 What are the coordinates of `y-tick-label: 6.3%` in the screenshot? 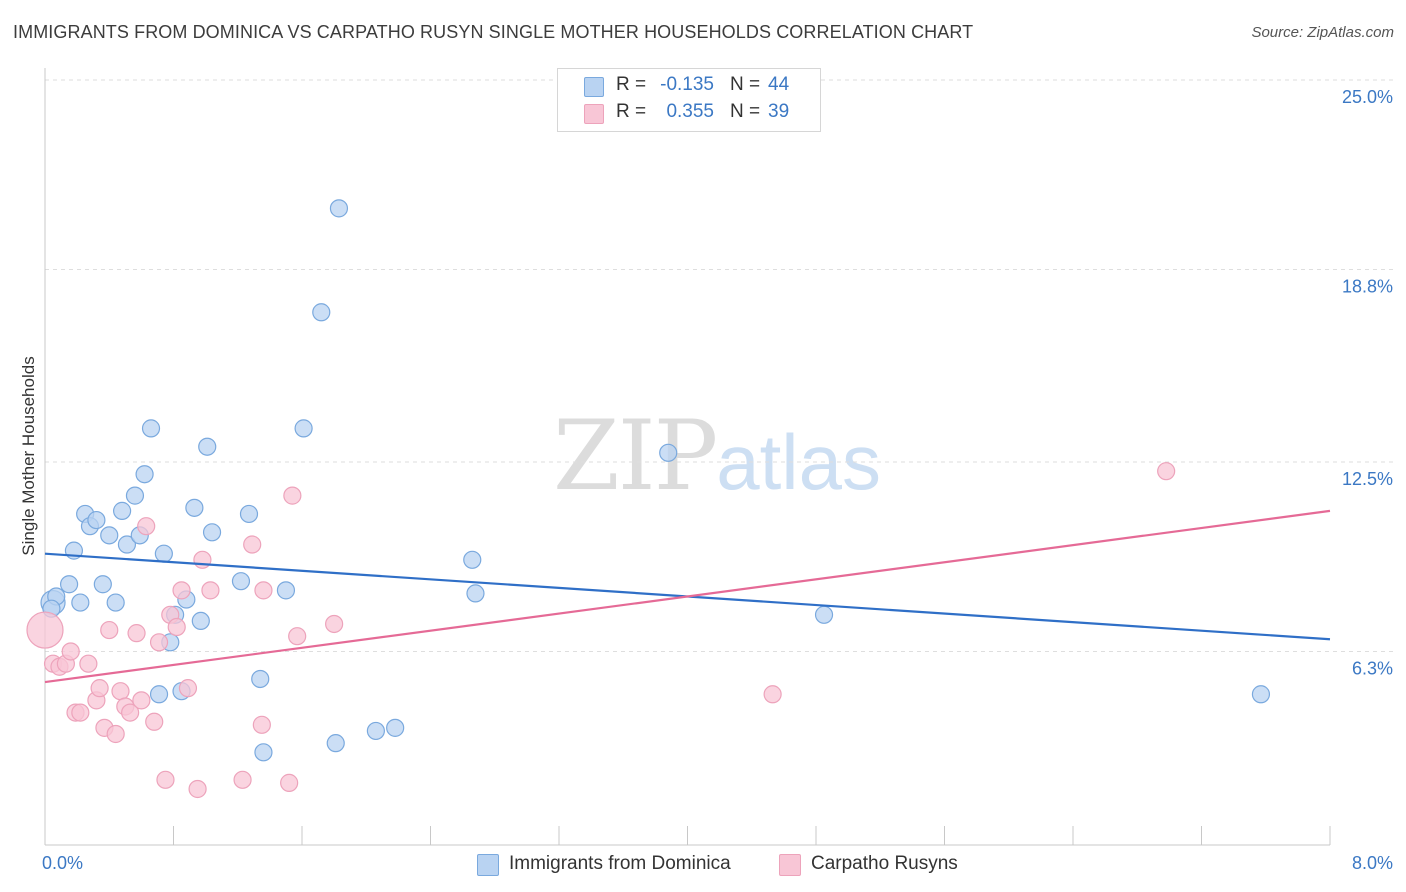 It's located at (1372, 668).